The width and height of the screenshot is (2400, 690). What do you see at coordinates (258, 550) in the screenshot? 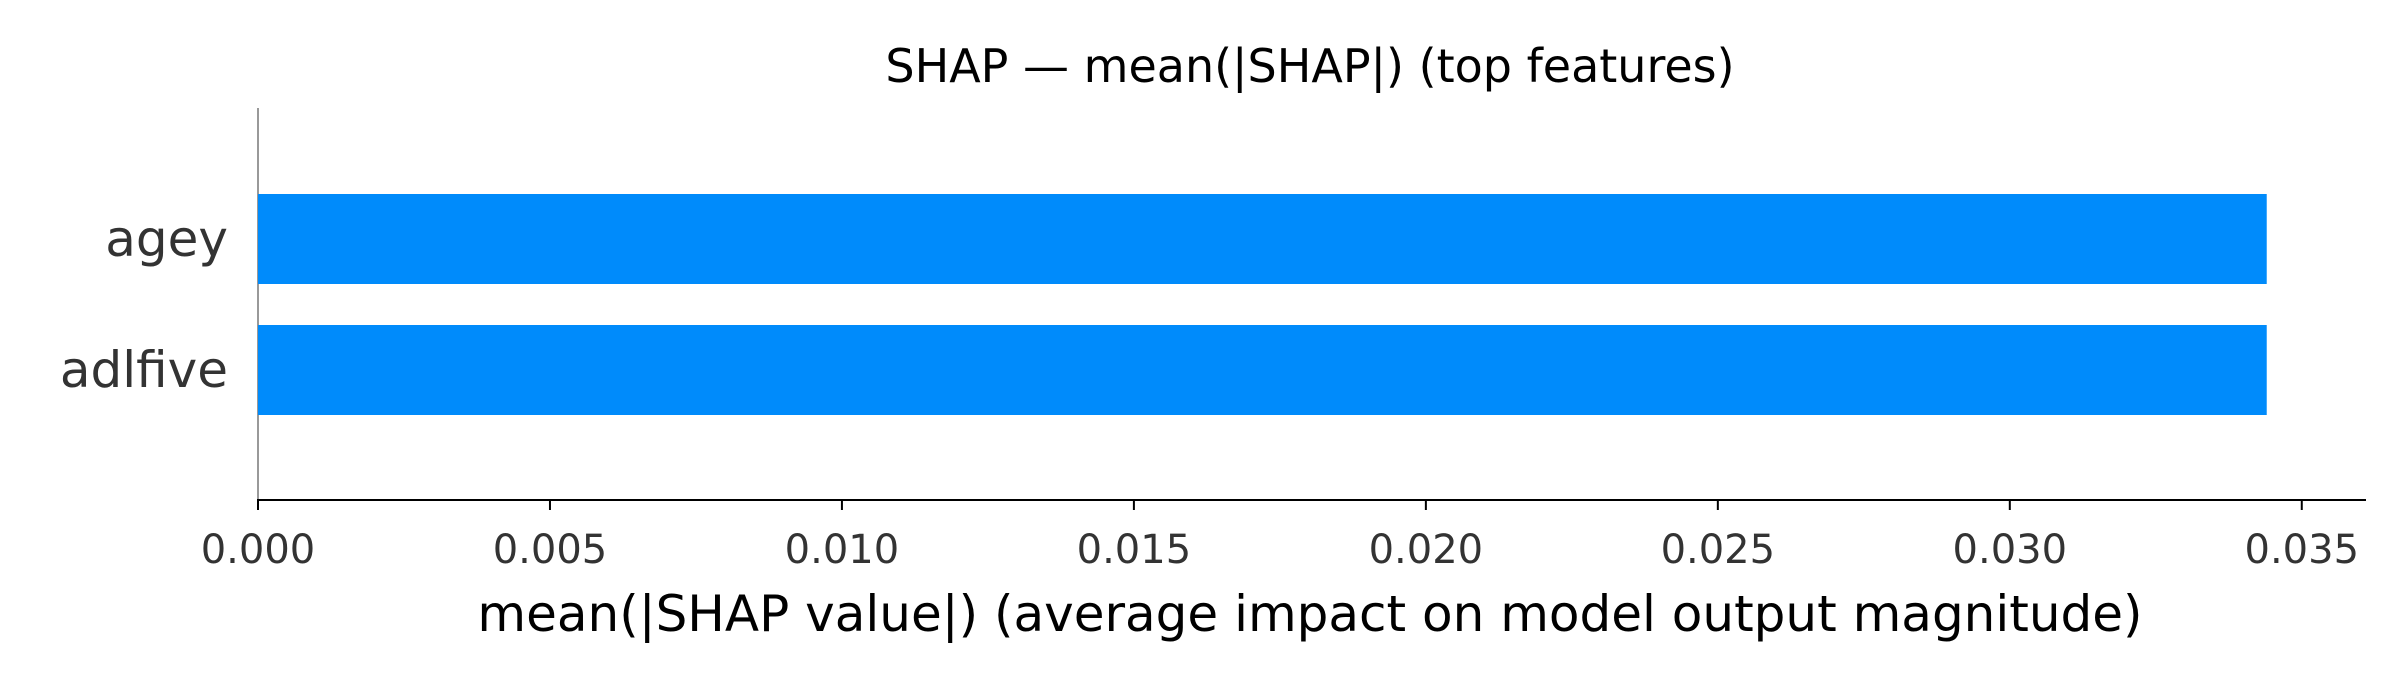
I see `x-tick-label: 0.000` at bounding box center [258, 550].